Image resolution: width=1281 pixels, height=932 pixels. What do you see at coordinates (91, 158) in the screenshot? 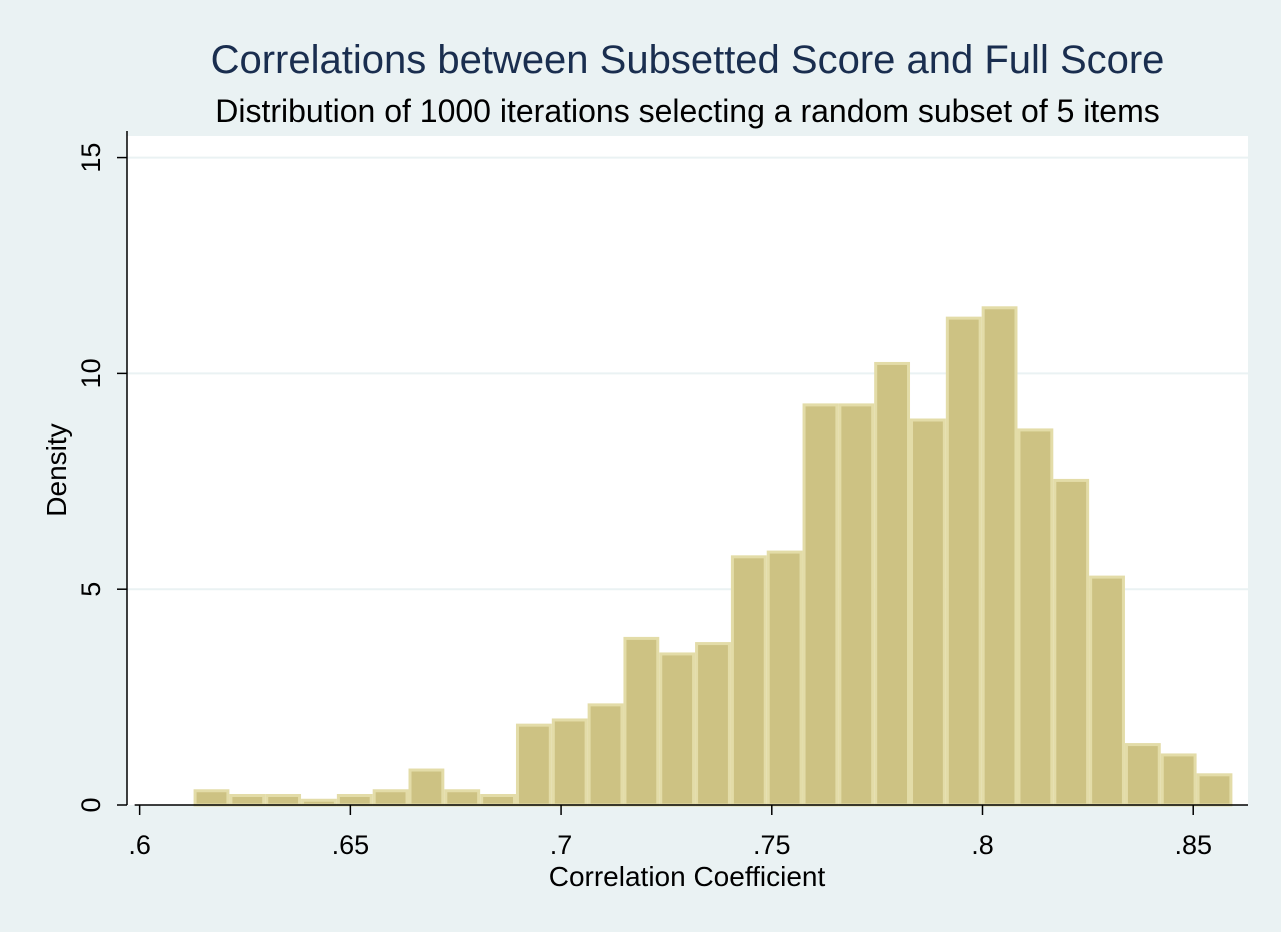
I see `y-tick-label: 15` at bounding box center [91, 158].